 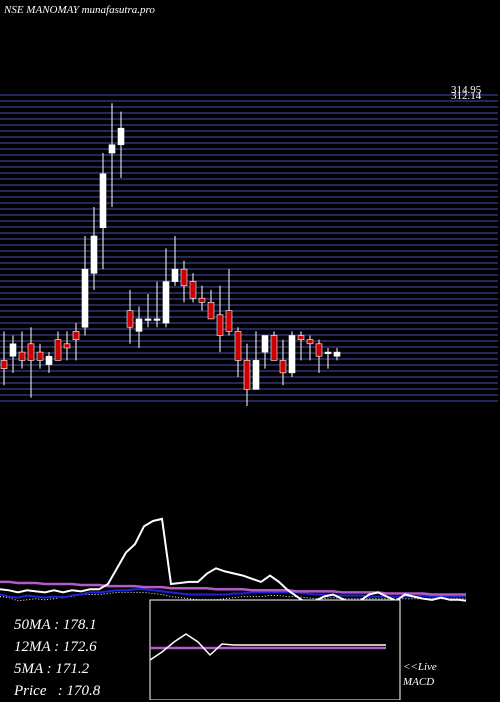 I want to click on live-macd-label: <<Live MACD, so click(x=420, y=675).